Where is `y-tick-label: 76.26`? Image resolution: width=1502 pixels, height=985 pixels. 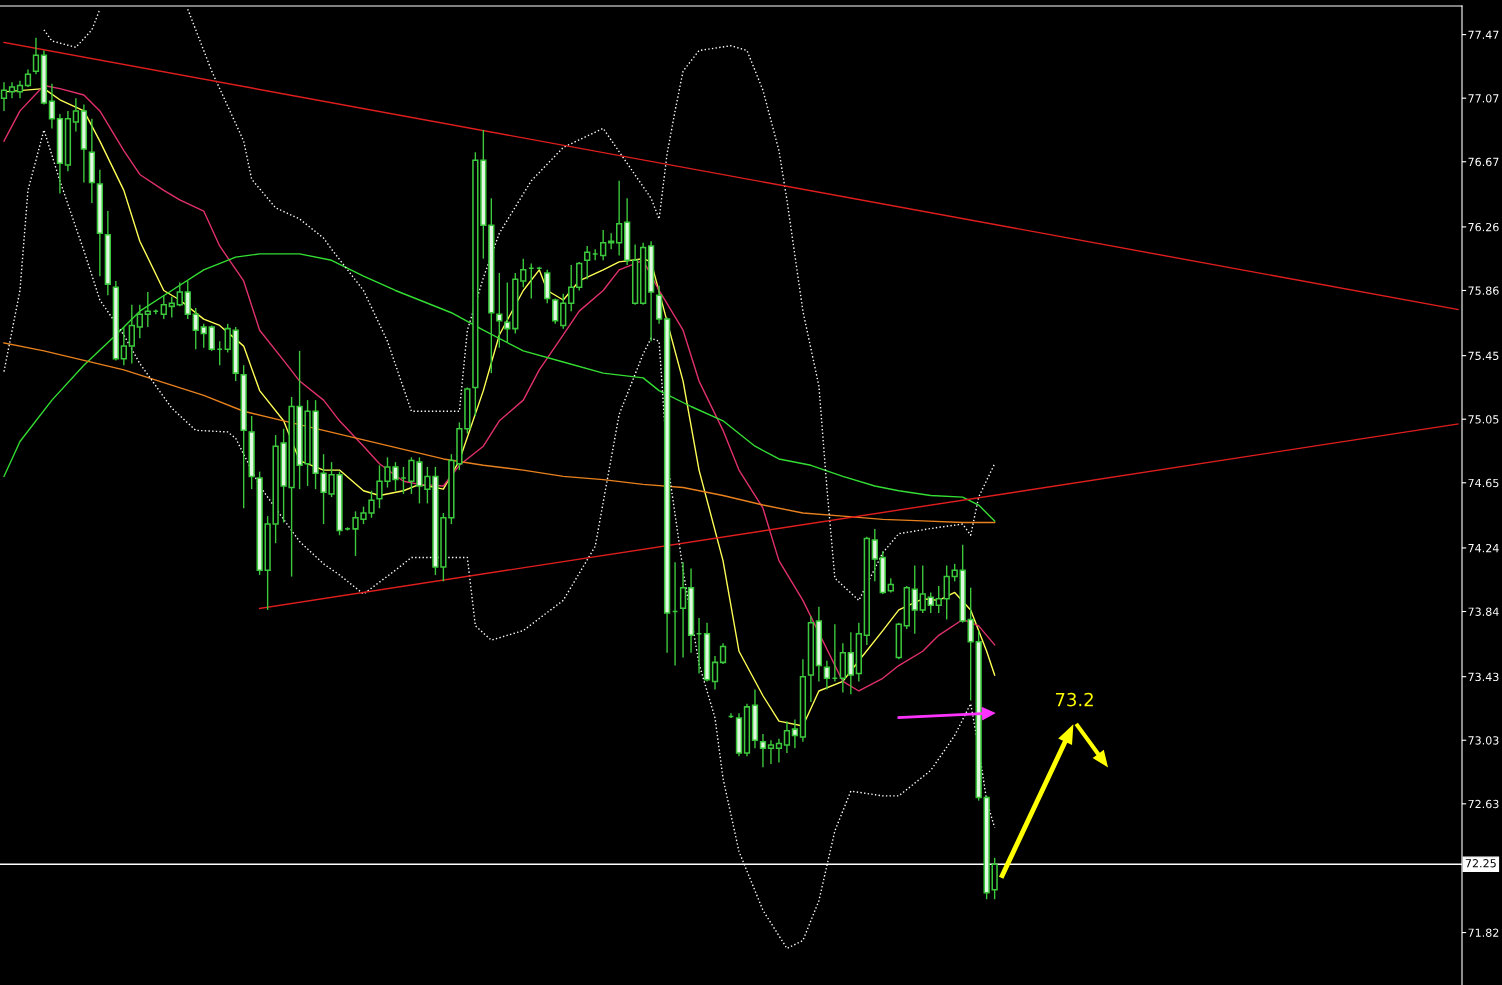 y-tick-label: 76.26 is located at coordinates (1483, 227).